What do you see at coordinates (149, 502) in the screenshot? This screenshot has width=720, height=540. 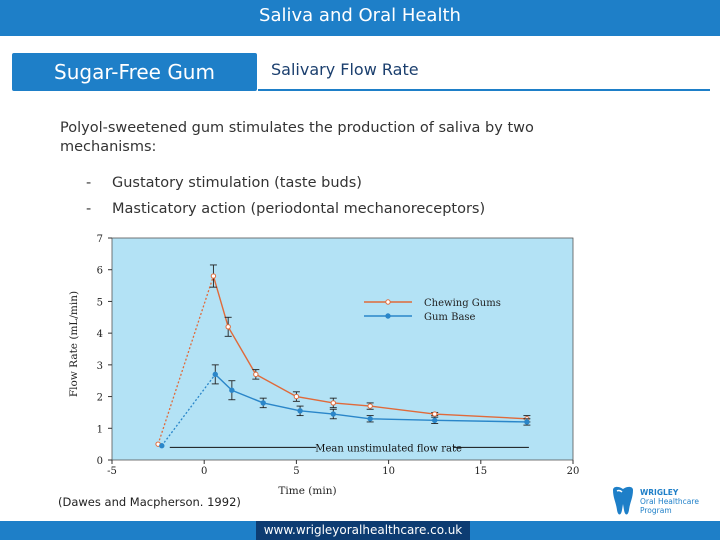 I see `citation: (Dawes and Macpherson. 1992)` at bounding box center [149, 502].